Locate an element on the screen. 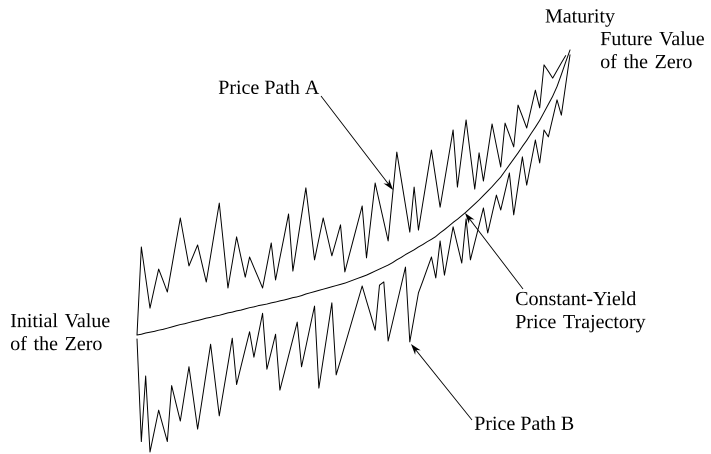  annotation: Price Path A is located at coordinates (269, 87).